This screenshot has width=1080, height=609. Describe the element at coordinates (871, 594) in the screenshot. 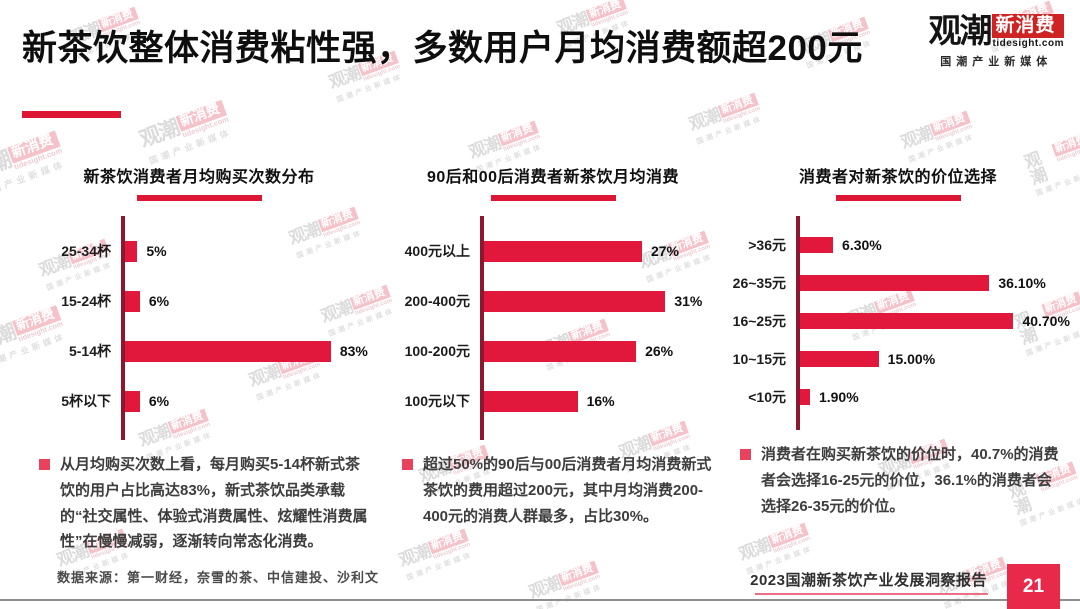

I see `report-title-underline` at that location.